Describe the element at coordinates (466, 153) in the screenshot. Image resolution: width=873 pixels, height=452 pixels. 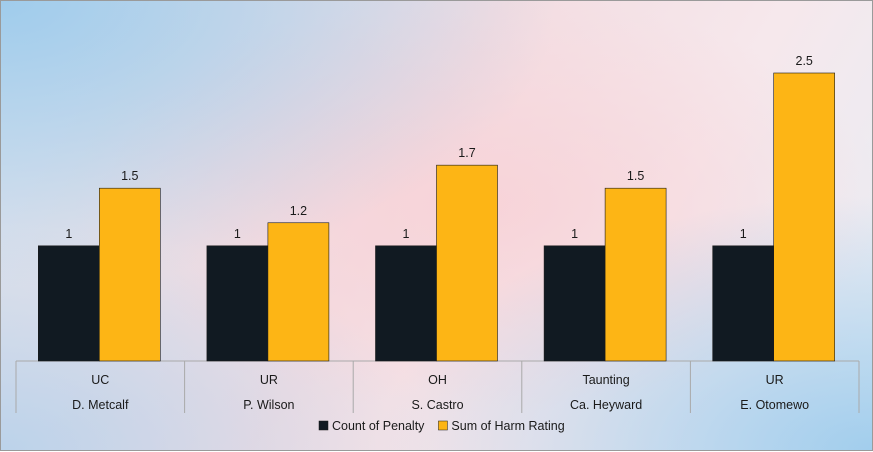
I see `data-label: 1.7` at that location.